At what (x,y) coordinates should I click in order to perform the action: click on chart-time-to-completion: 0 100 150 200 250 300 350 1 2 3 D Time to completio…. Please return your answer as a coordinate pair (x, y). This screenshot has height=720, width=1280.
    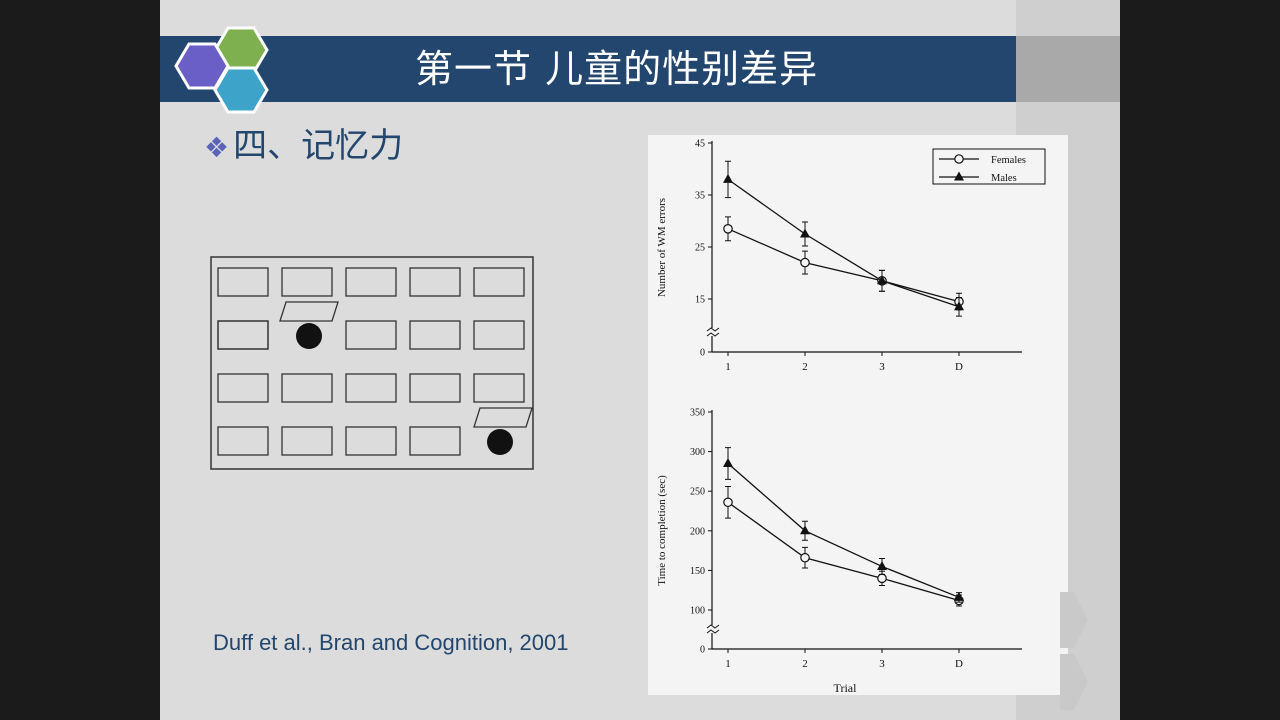
    Looking at the image, I should click on (839, 551).